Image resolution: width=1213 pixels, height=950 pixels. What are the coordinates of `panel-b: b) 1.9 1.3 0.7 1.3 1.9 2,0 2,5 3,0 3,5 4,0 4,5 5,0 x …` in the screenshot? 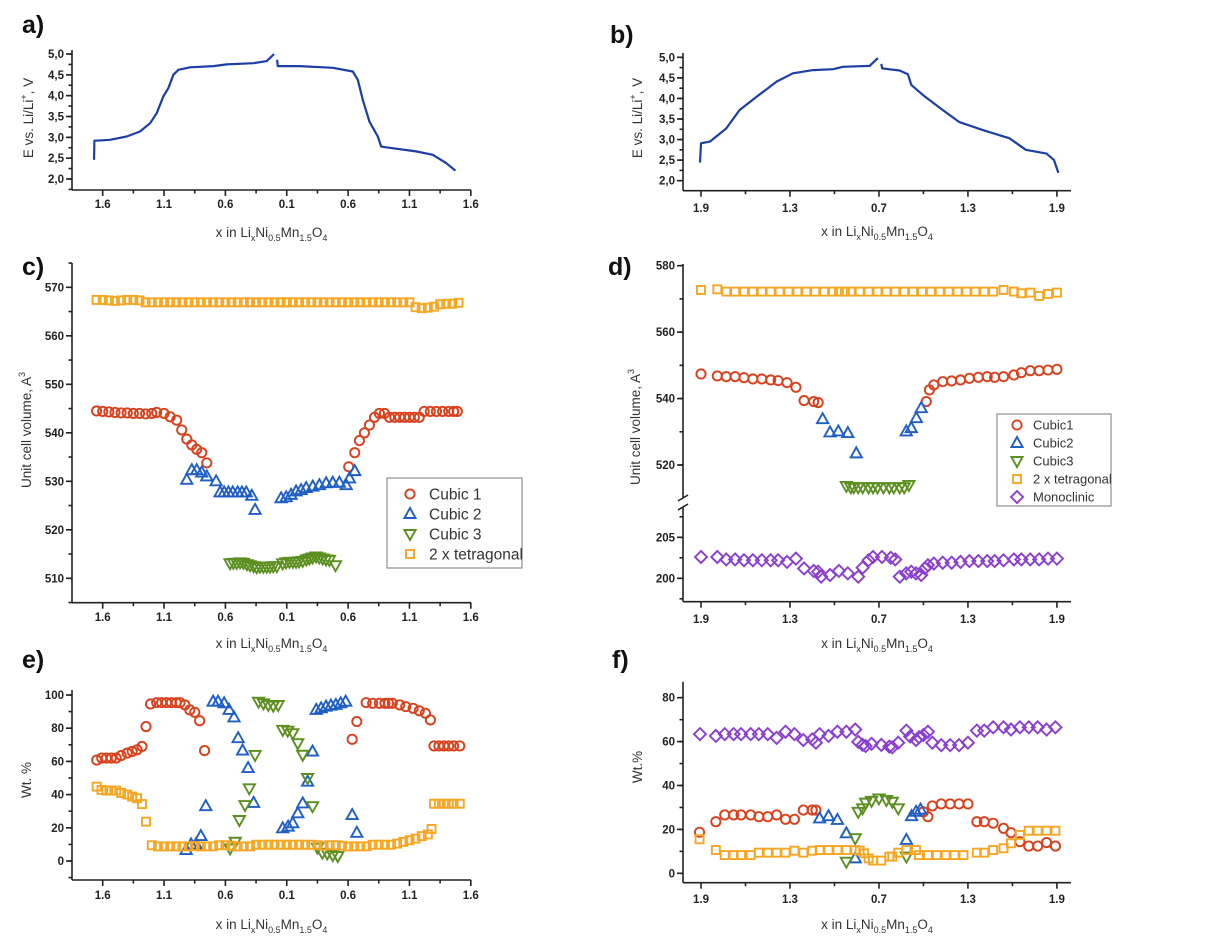 It's located at (840, 131).